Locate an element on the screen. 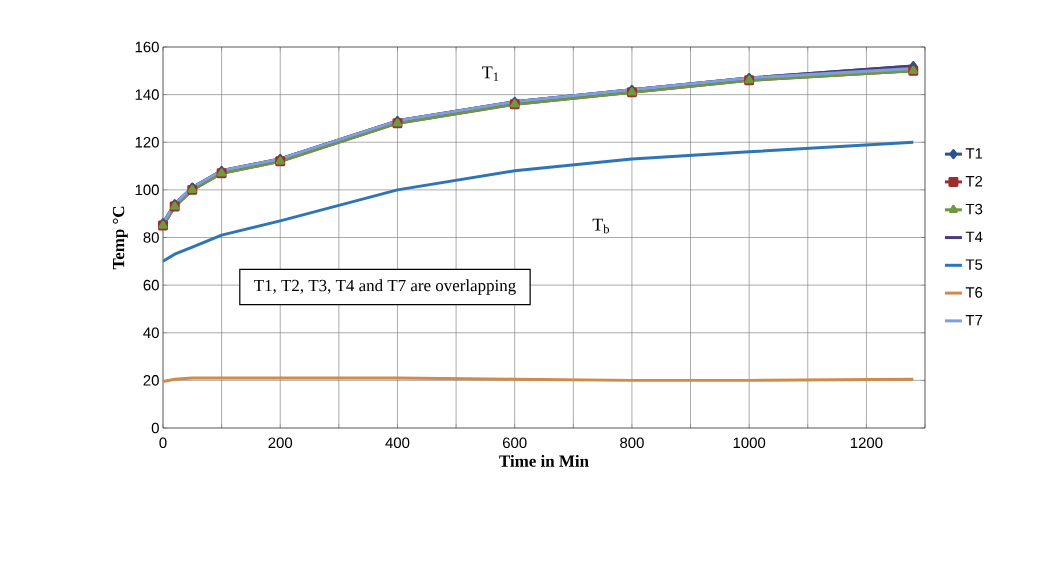 The width and height of the screenshot is (1051, 574). x-tick-label: 1000 is located at coordinates (749, 443).